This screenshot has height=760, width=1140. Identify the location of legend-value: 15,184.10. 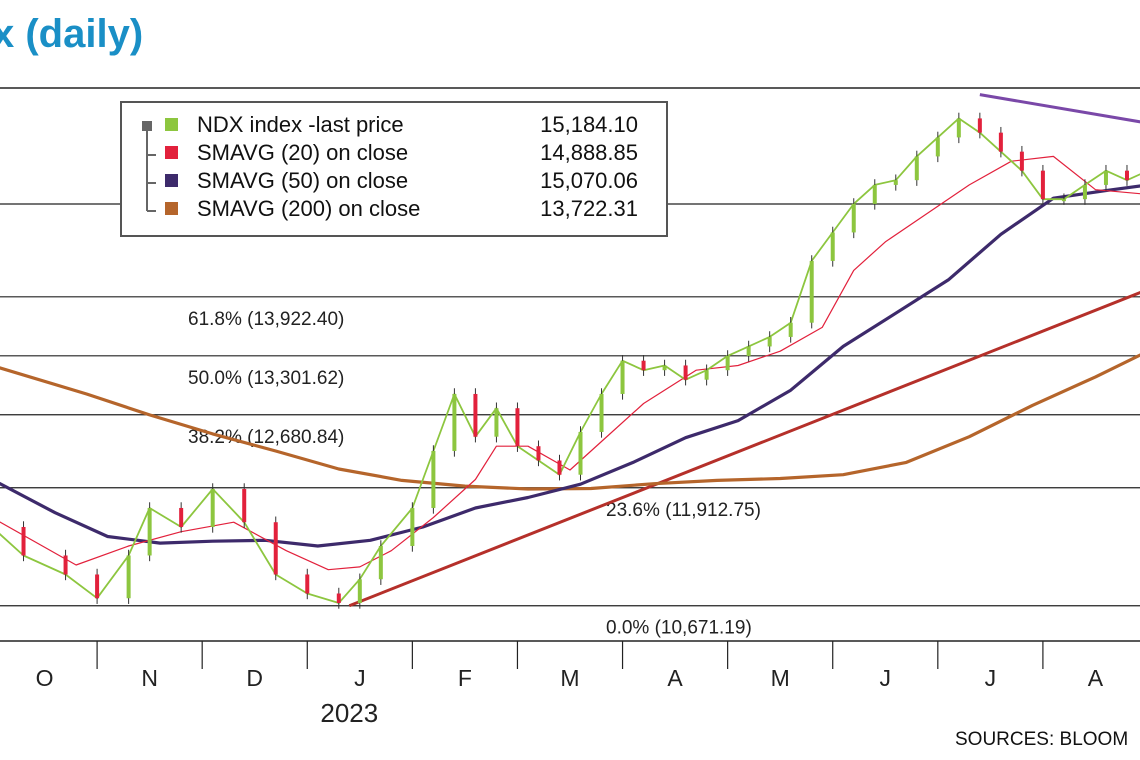
(589, 124).